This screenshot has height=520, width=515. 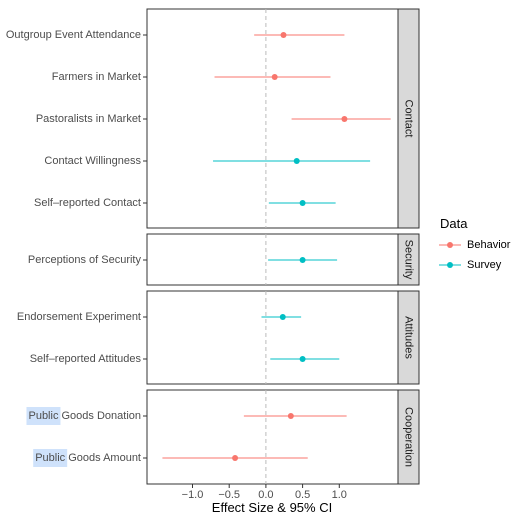 What do you see at coordinates (73, 35) in the screenshot?
I see `row-label: Outgroup Event Attendance` at bounding box center [73, 35].